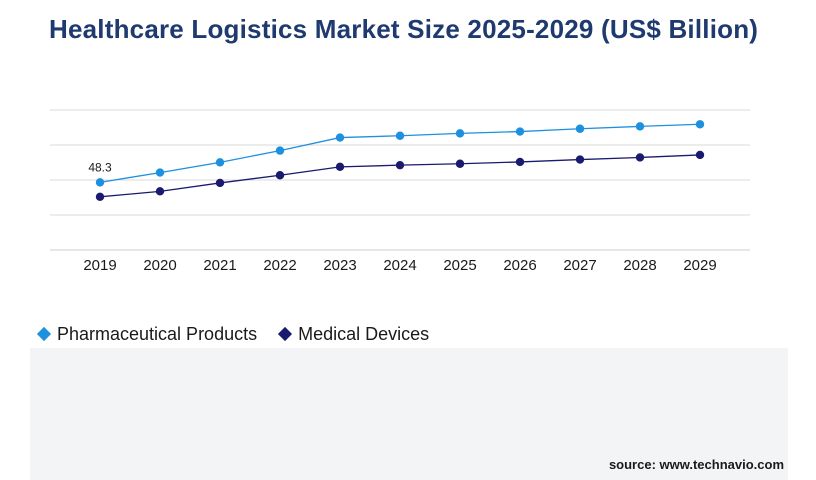  I want to click on x-tick-label: 2021, so click(219, 265).